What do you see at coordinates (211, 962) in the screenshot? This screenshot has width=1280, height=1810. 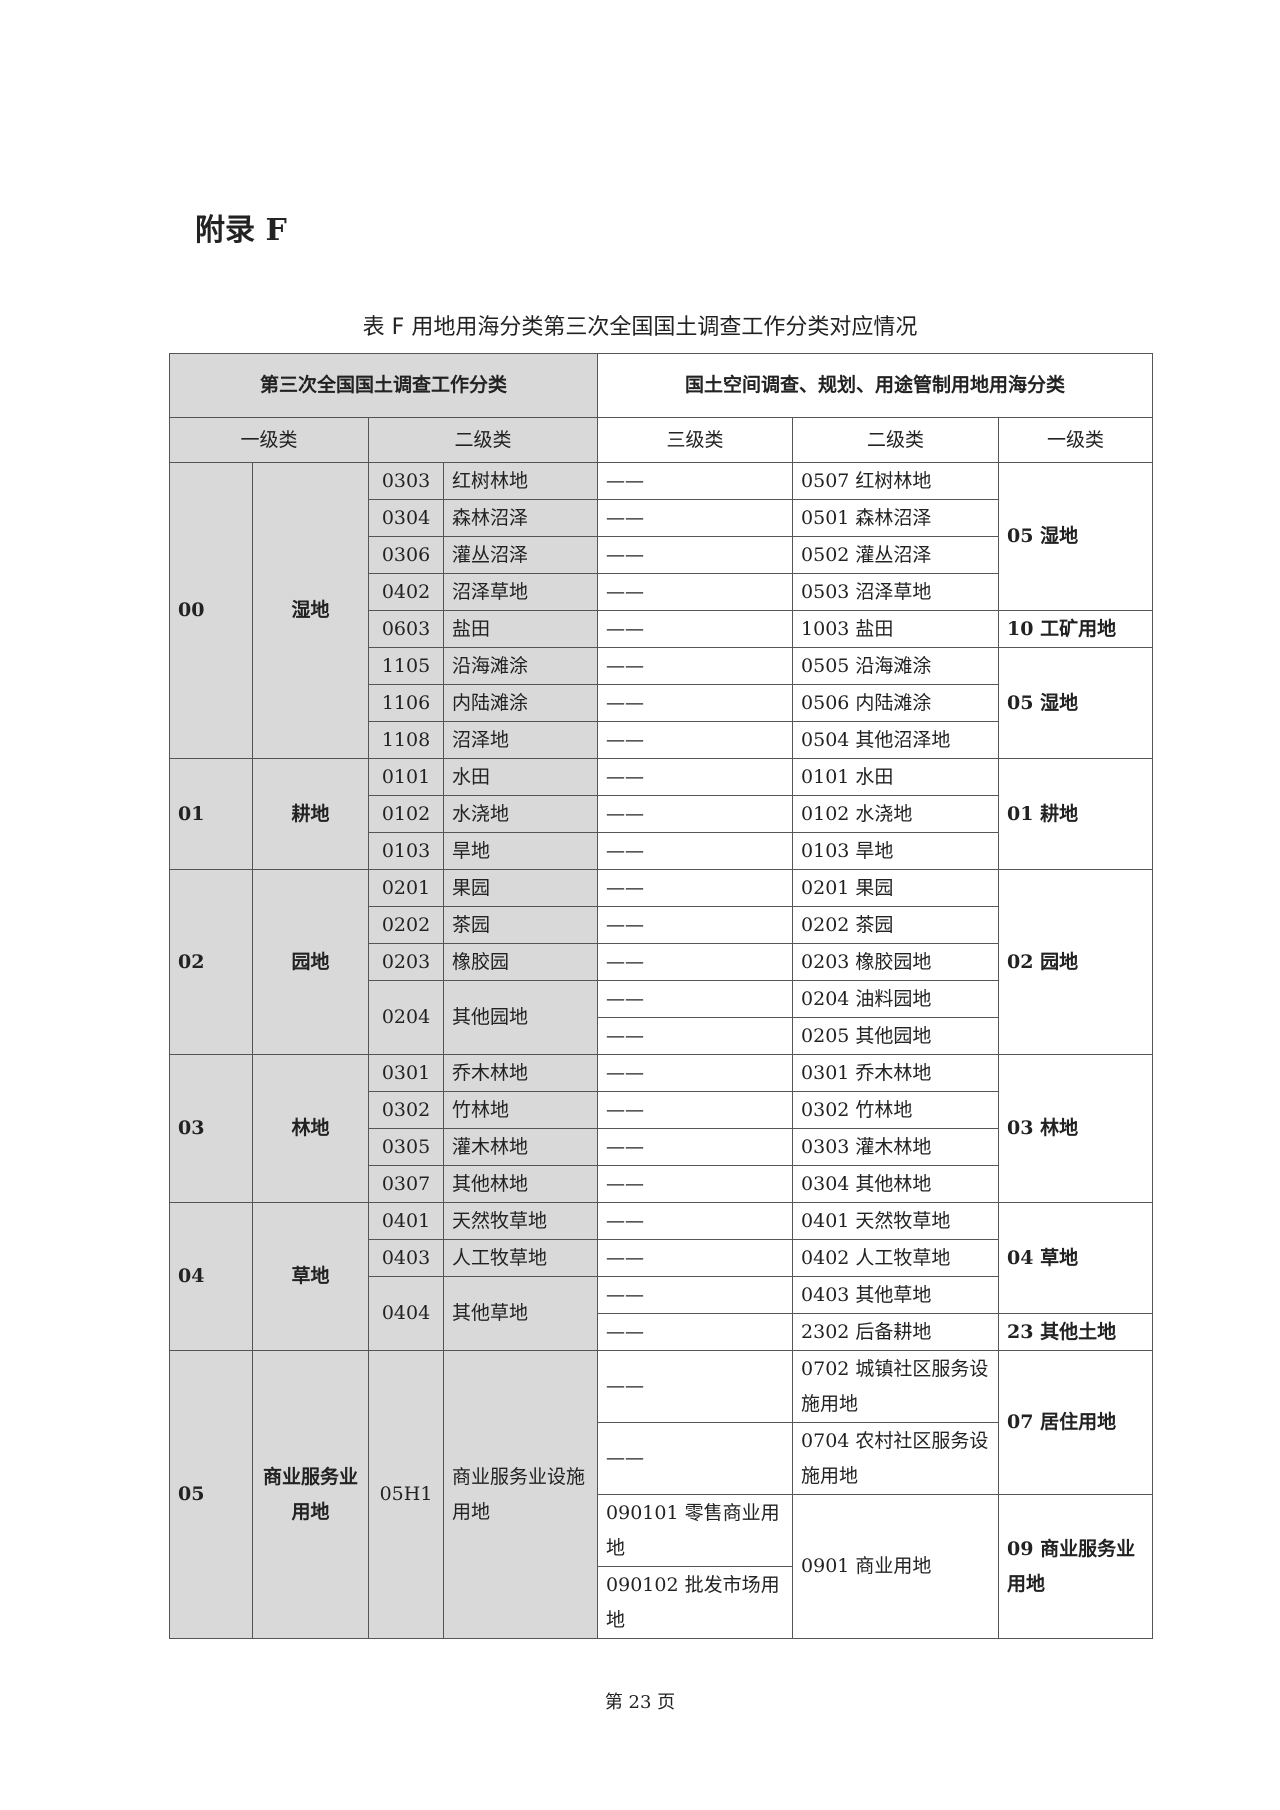 I see `level1-code: 02` at bounding box center [211, 962].